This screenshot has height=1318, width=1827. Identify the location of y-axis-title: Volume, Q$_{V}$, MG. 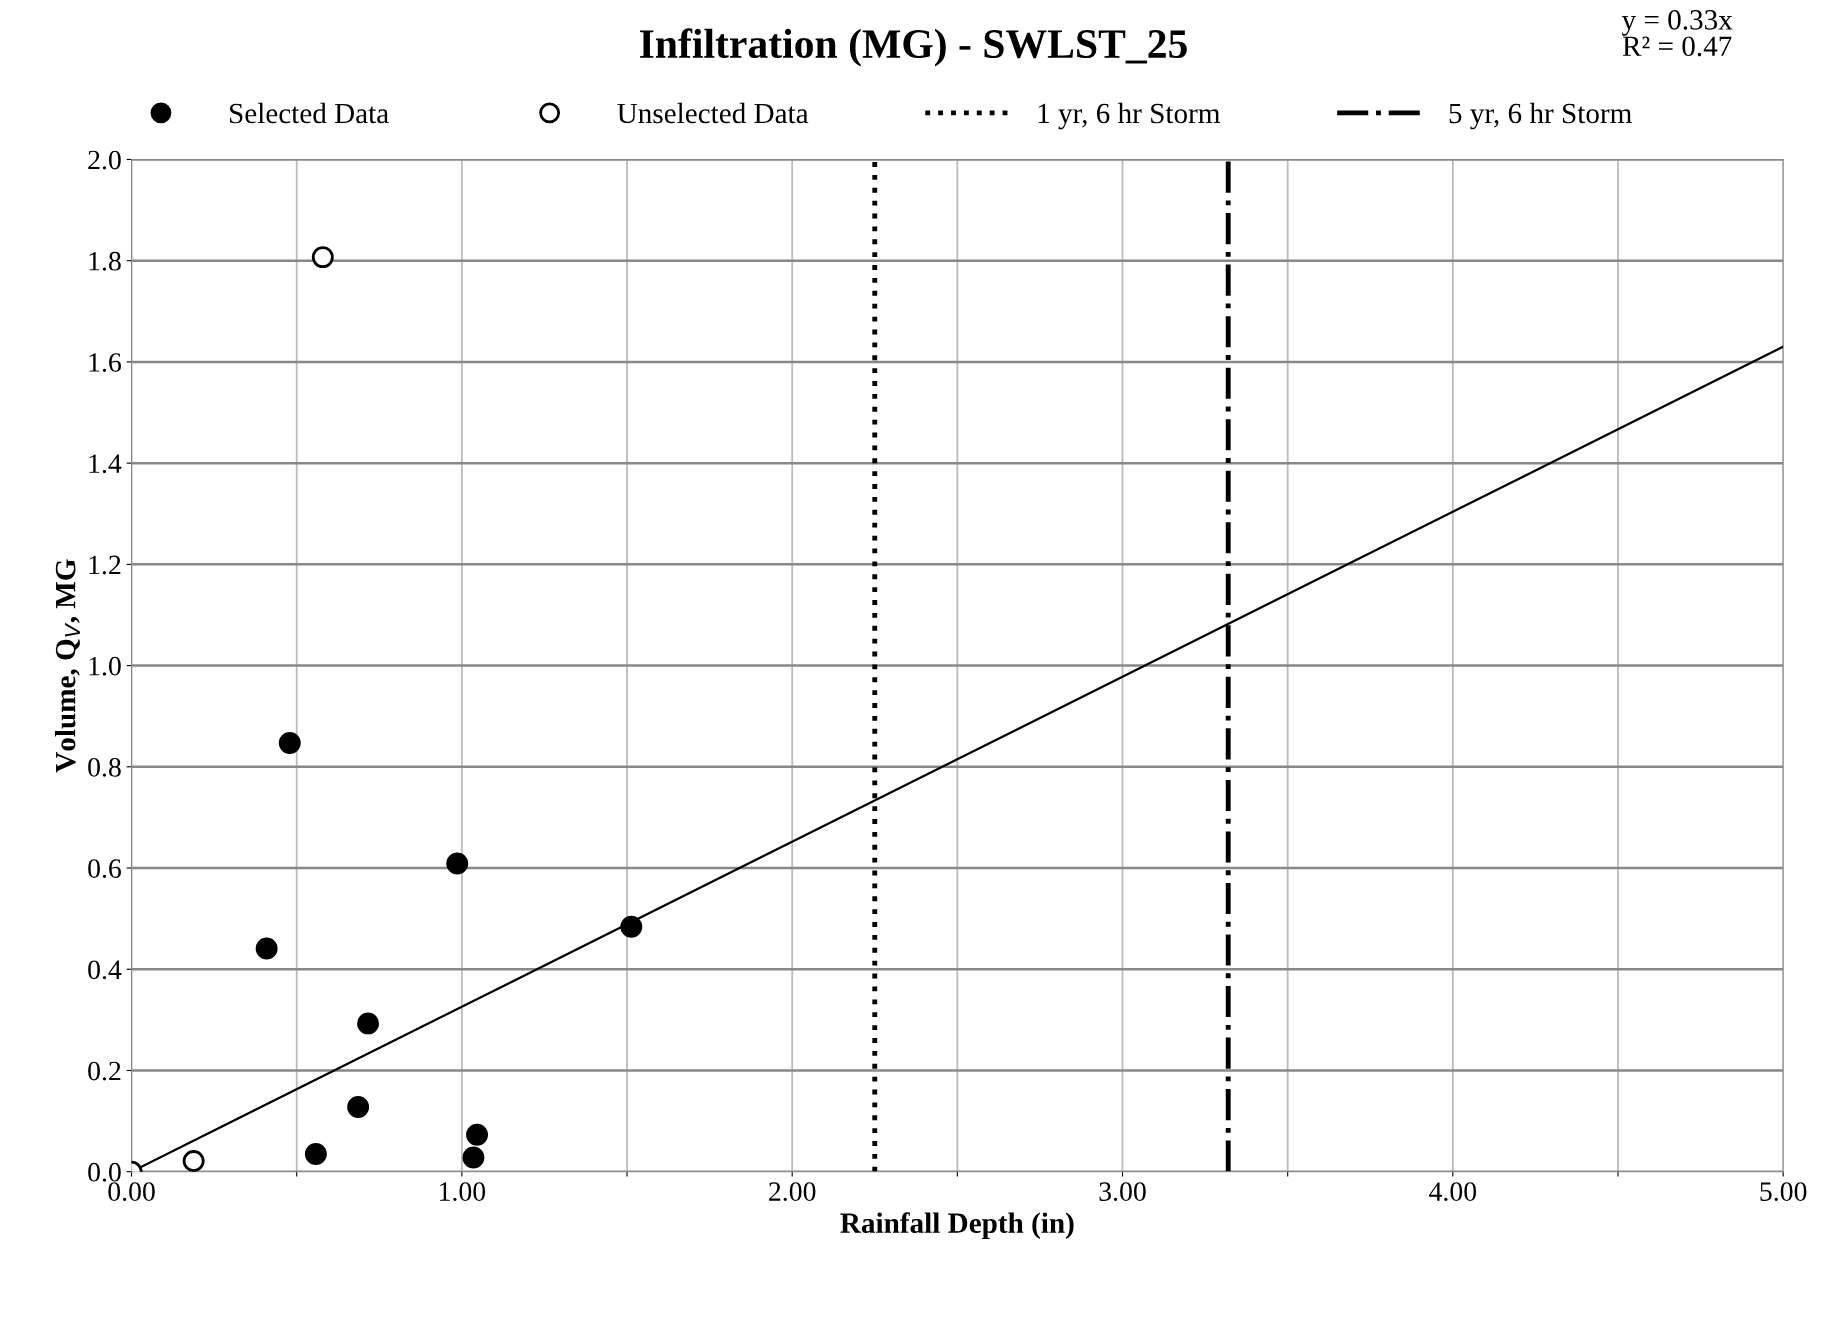
(67, 666).